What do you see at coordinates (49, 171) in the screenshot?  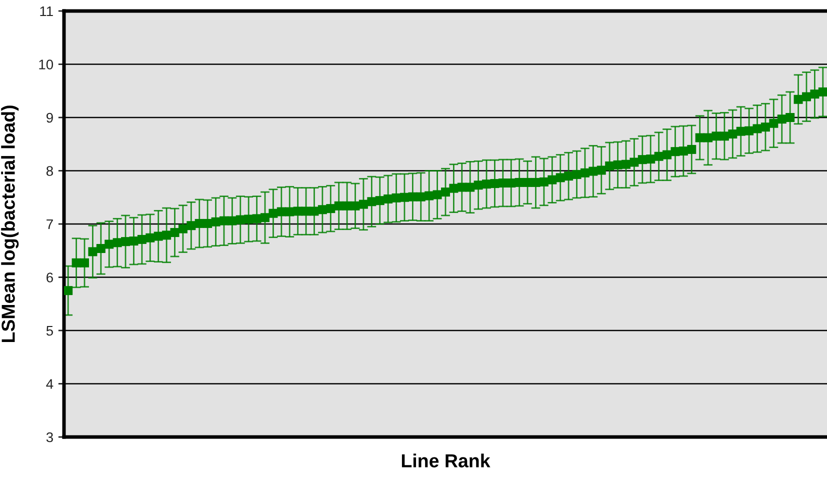 I see `y-tick-label: 8` at bounding box center [49, 171].